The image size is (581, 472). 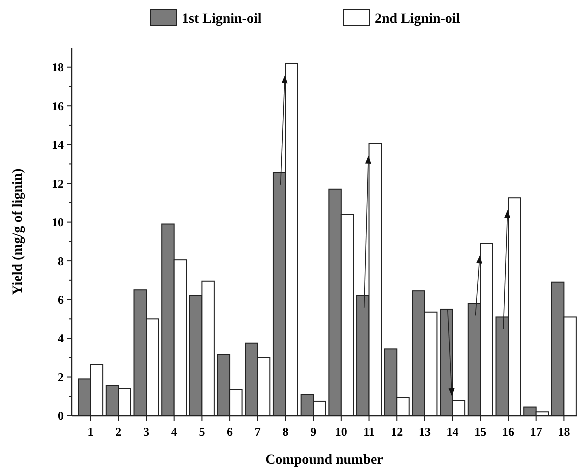 I want to click on y-tick-label: 2, so click(x=61, y=377).